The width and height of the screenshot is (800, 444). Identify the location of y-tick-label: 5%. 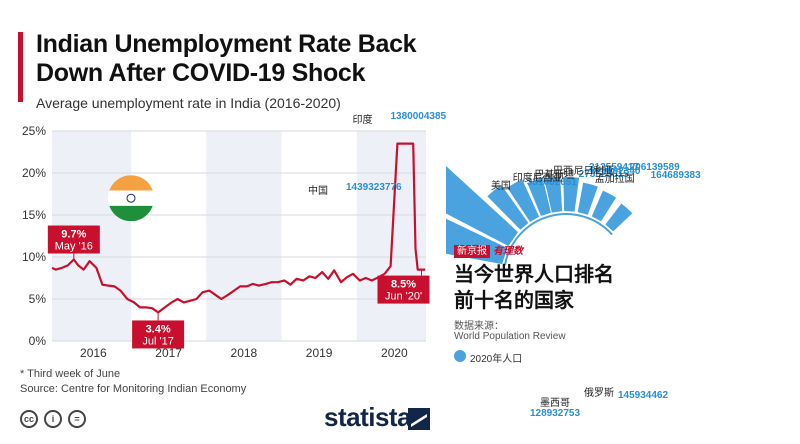
(38, 299).